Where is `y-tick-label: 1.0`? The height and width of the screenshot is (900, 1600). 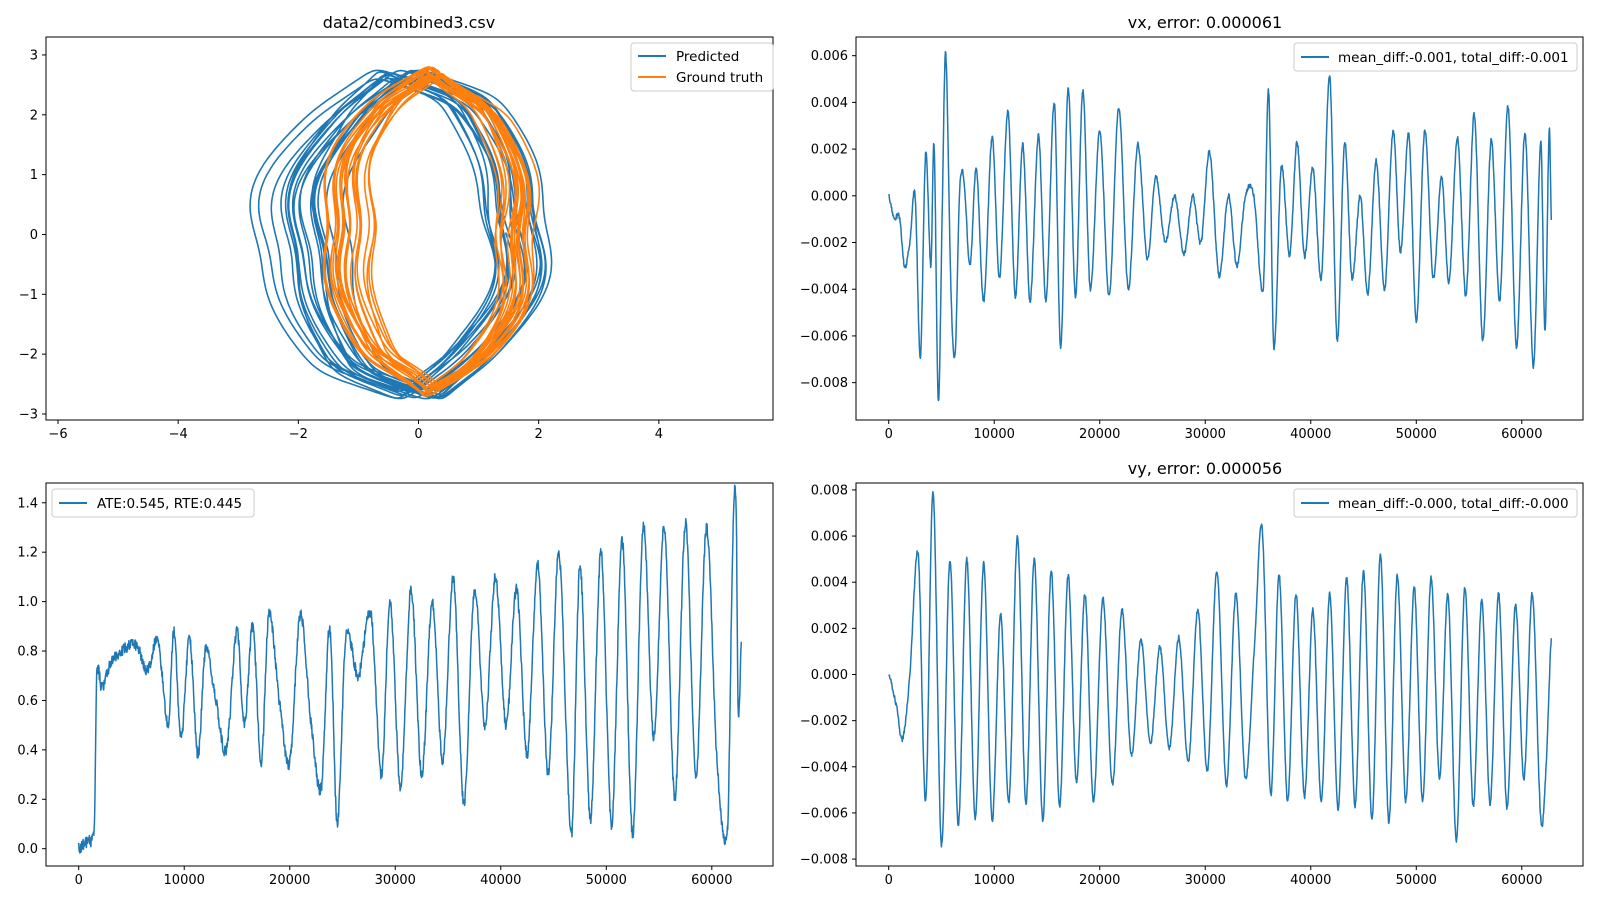 y-tick-label: 1.0 is located at coordinates (27, 602).